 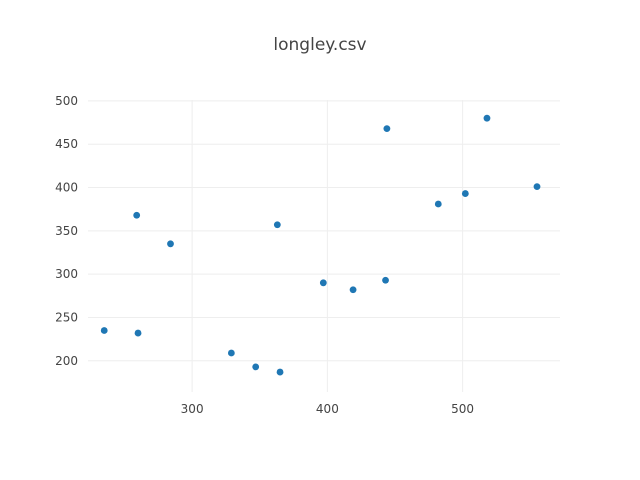 What do you see at coordinates (66, 101) in the screenshot?
I see `y-tick-label: 500` at bounding box center [66, 101].